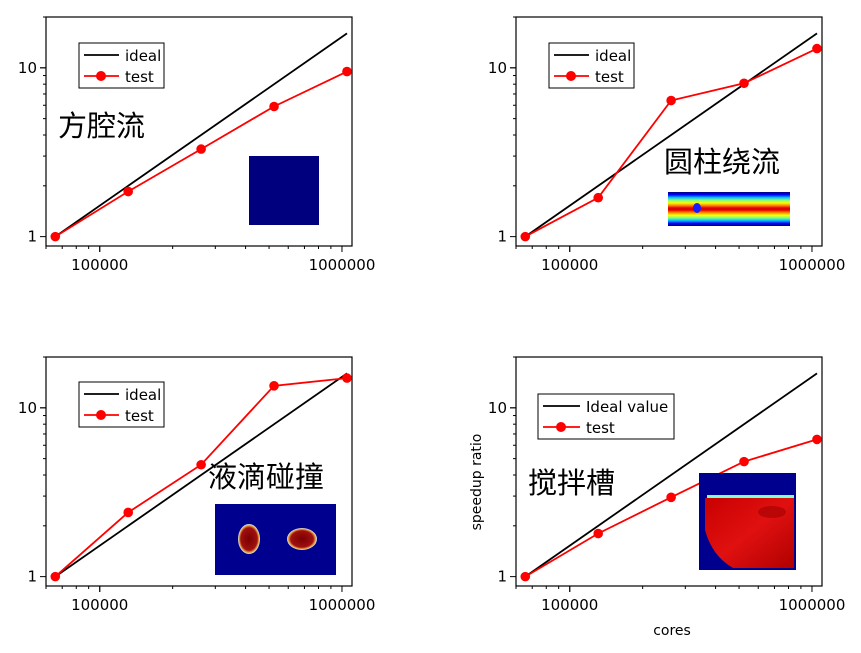 This screenshot has height=653, width=861. What do you see at coordinates (266, 477) in the screenshot?
I see `panel-annotation: 液滴碰撞` at bounding box center [266, 477].